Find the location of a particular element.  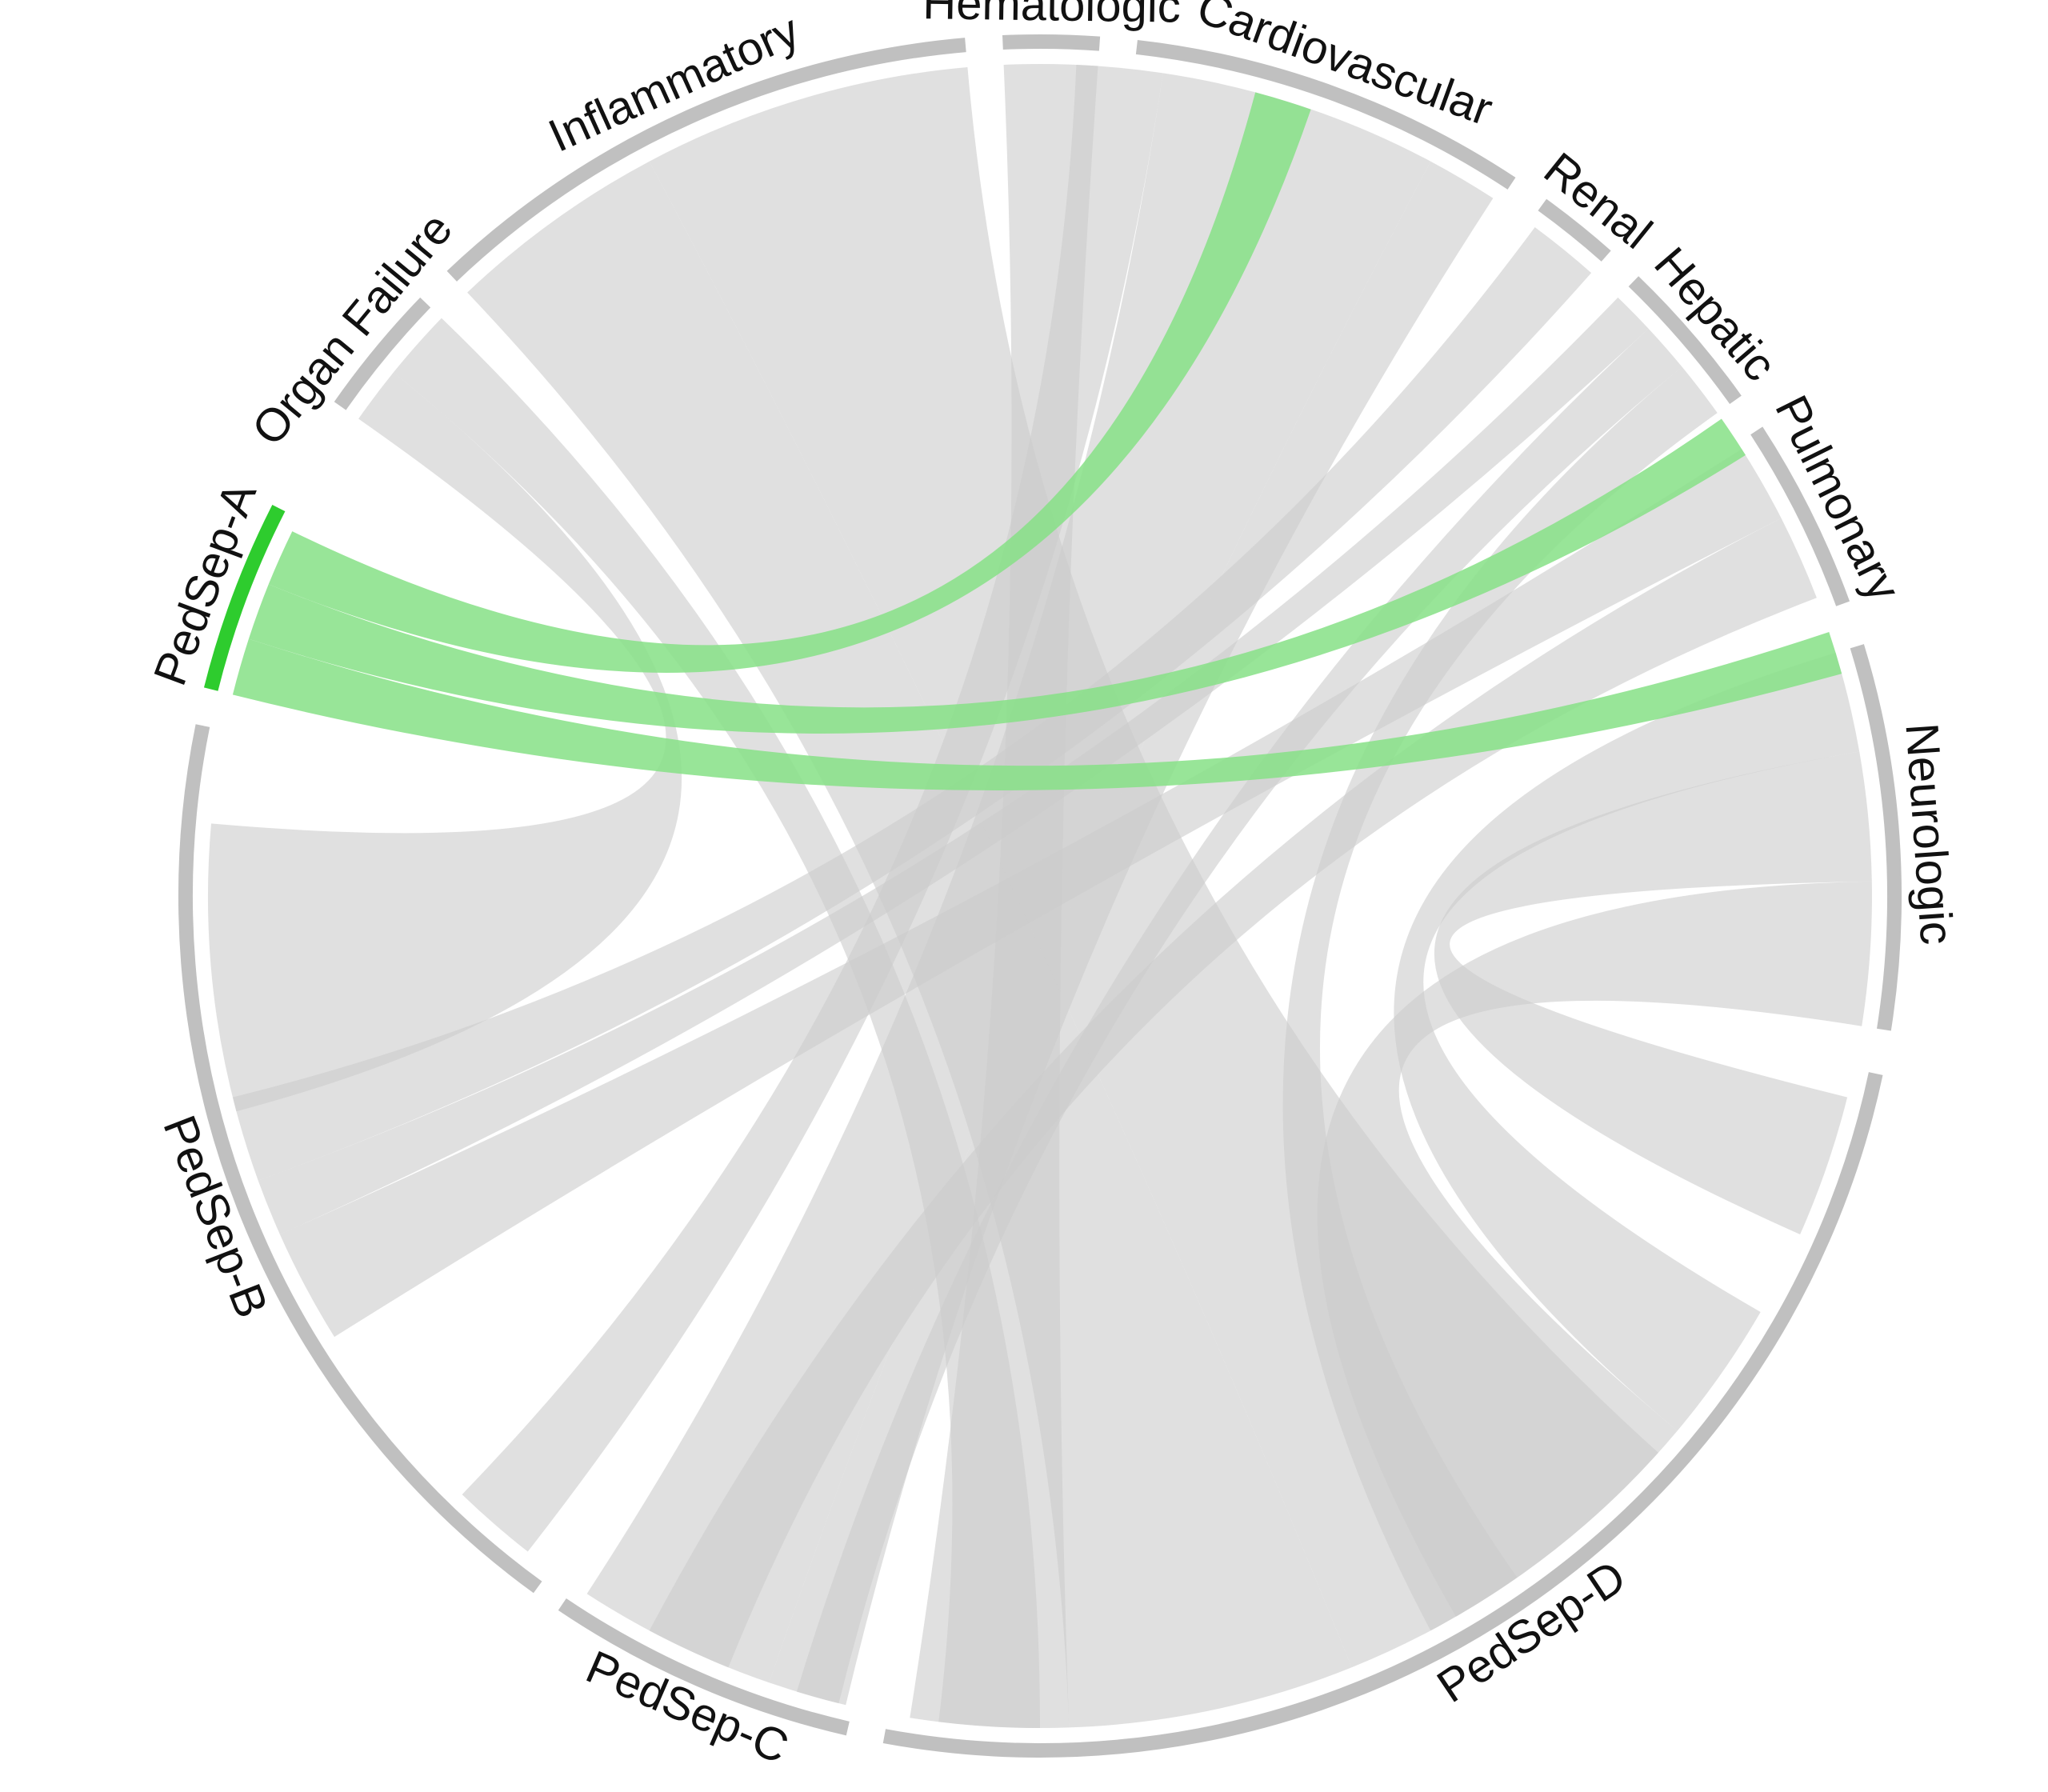

segment-arc-pulmonary is located at coordinates (1800, 516).